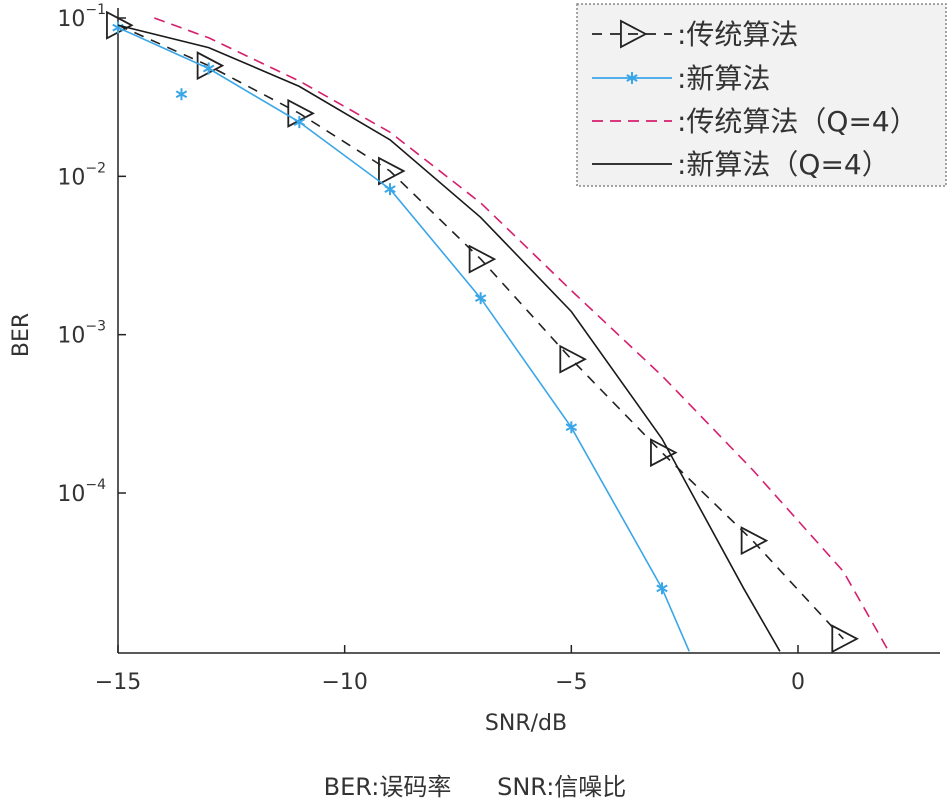 This screenshot has width=950, height=808. Describe the element at coordinates (783, 164) in the screenshot. I see `legend-label-4: :新算法（Q=4）` at that location.